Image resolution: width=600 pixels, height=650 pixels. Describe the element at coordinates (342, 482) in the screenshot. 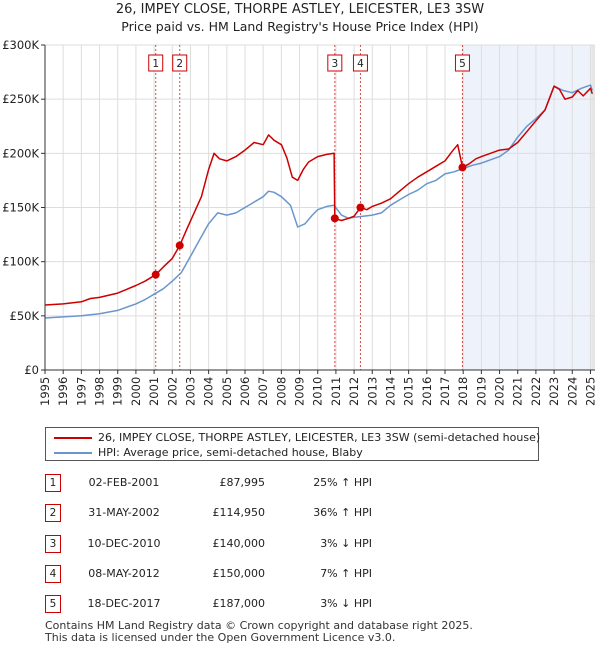

I see `sale-hpi-change: 25% ↑ HPI` at that location.